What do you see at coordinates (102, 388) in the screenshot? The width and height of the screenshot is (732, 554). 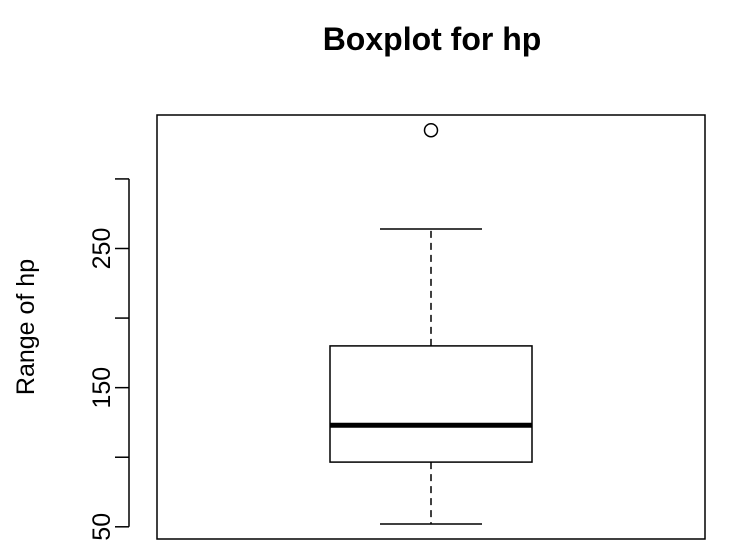 I see `y-tick-label-150: 150` at bounding box center [102, 388].